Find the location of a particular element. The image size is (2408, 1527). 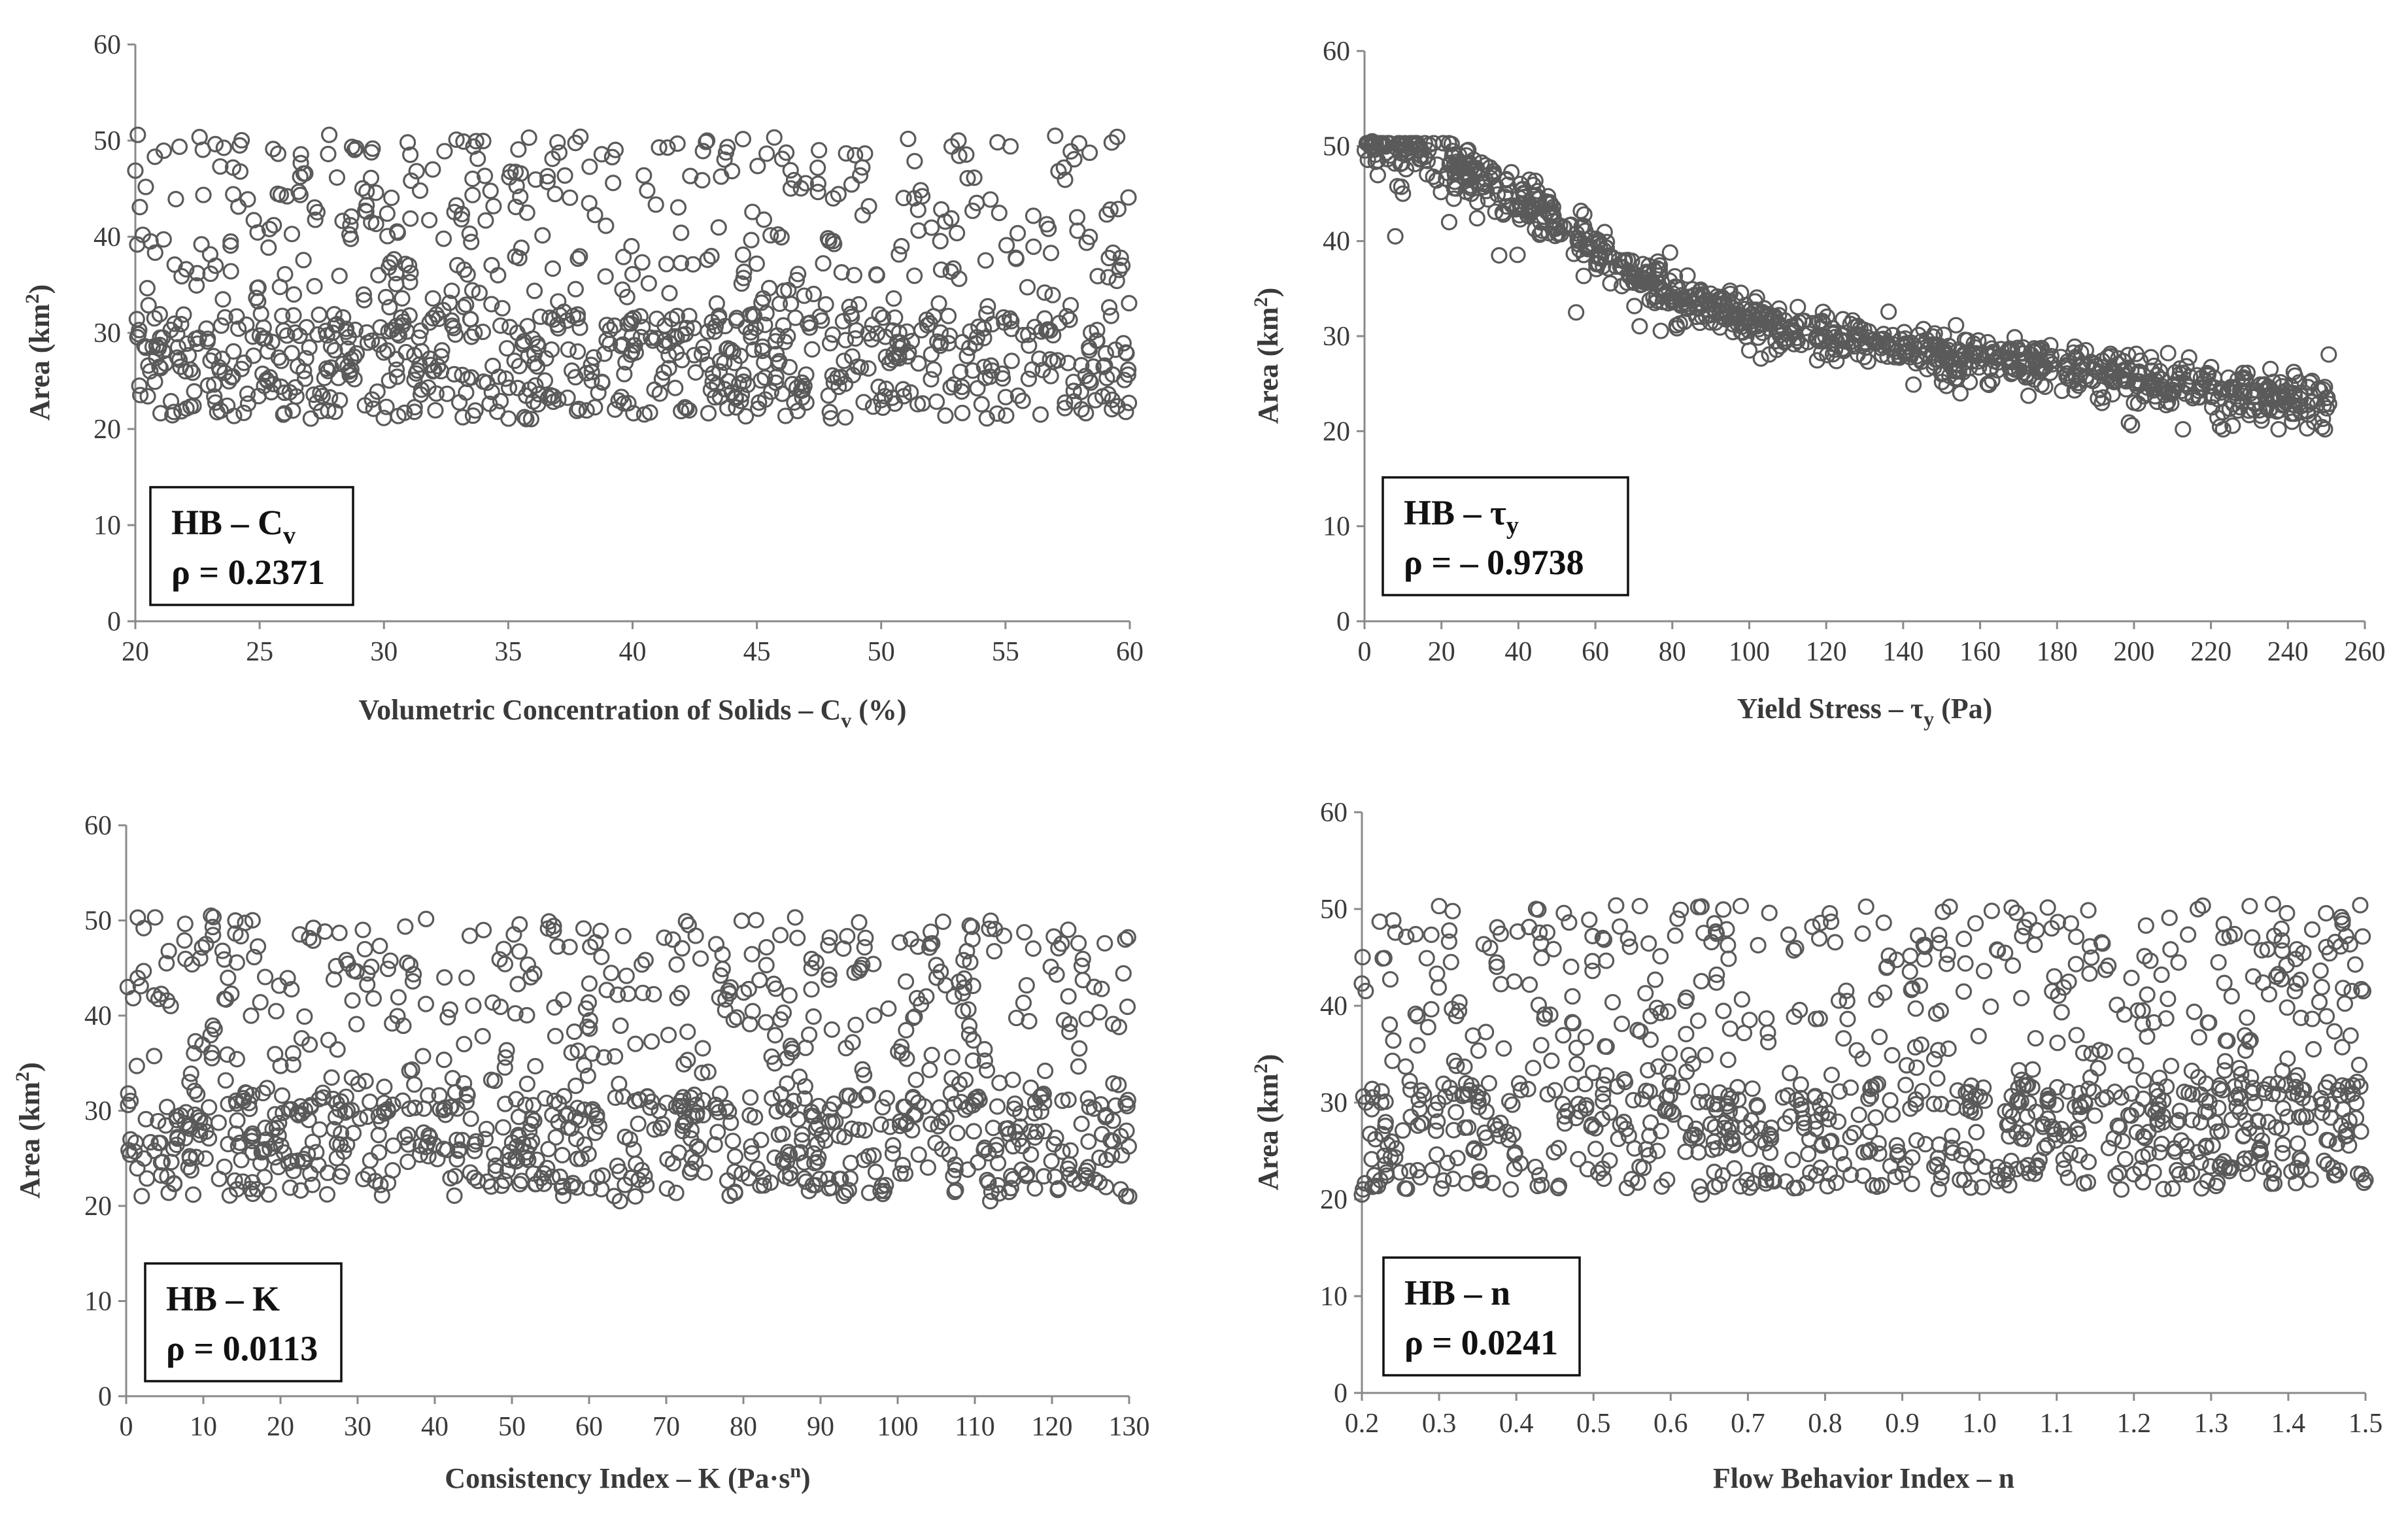

y-tick-label: 30 is located at coordinates (1336, 337).